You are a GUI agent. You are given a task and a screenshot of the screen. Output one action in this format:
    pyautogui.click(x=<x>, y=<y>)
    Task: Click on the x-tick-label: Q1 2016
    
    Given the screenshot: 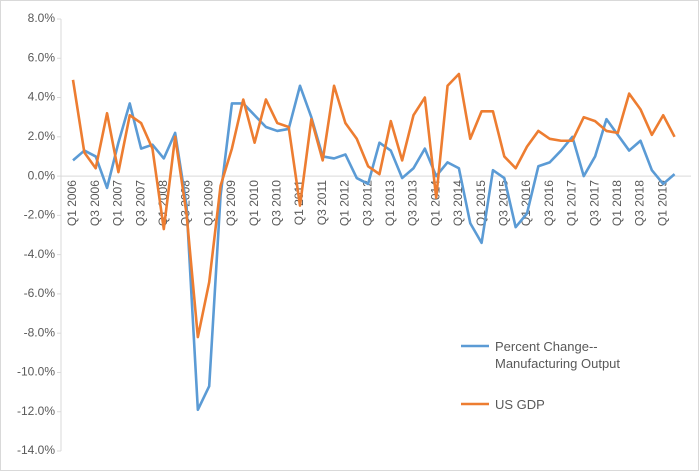 What is the action you would take?
    pyautogui.click(x=526, y=203)
    